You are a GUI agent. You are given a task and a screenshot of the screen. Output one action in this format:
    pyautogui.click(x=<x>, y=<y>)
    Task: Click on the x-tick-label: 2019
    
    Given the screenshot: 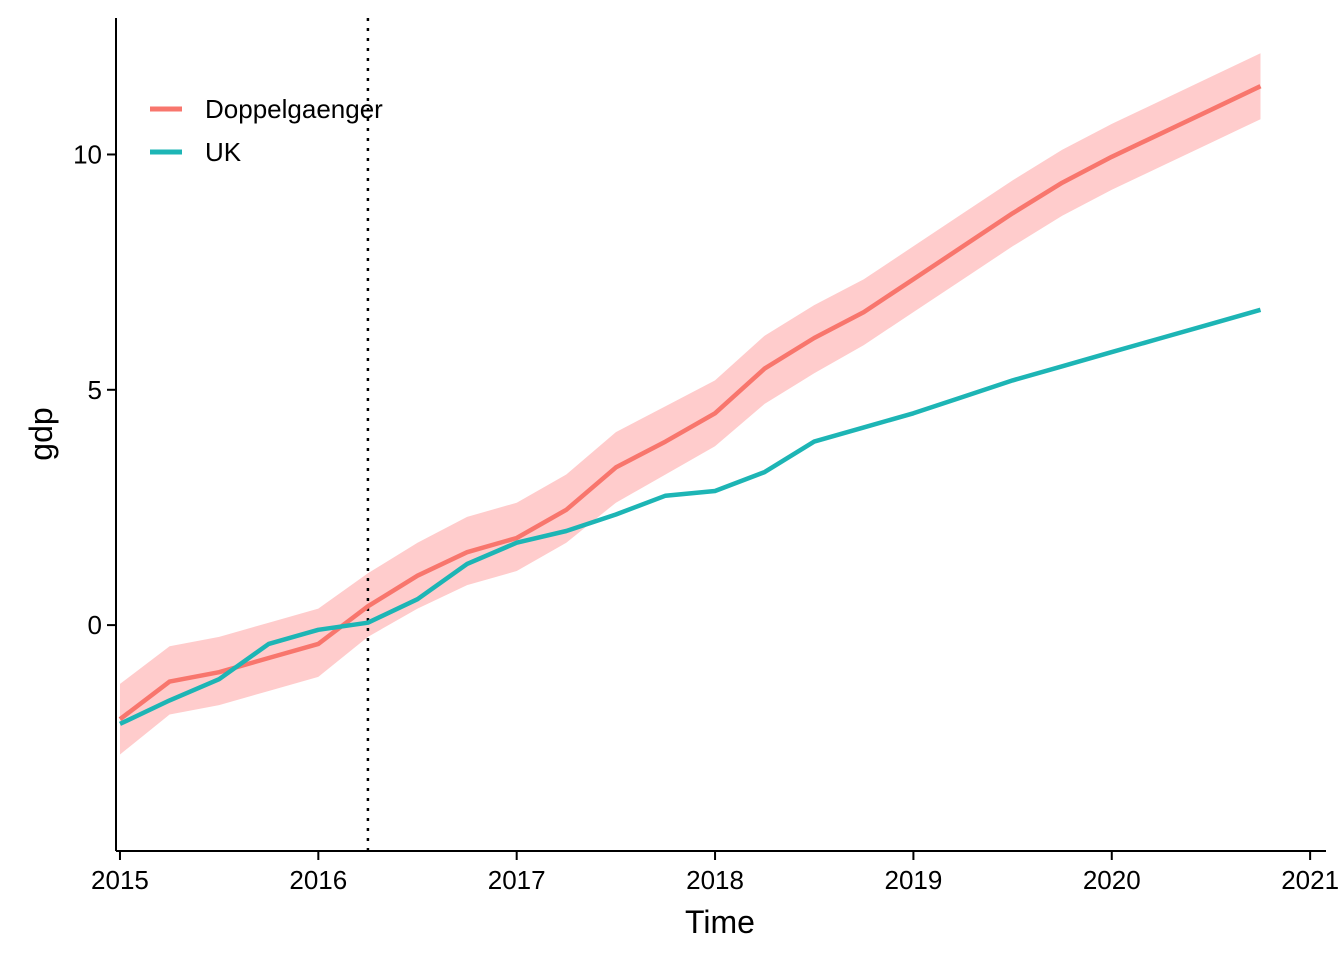 What is the action you would take?
    pyautogui.click(x=913, y=880)
    